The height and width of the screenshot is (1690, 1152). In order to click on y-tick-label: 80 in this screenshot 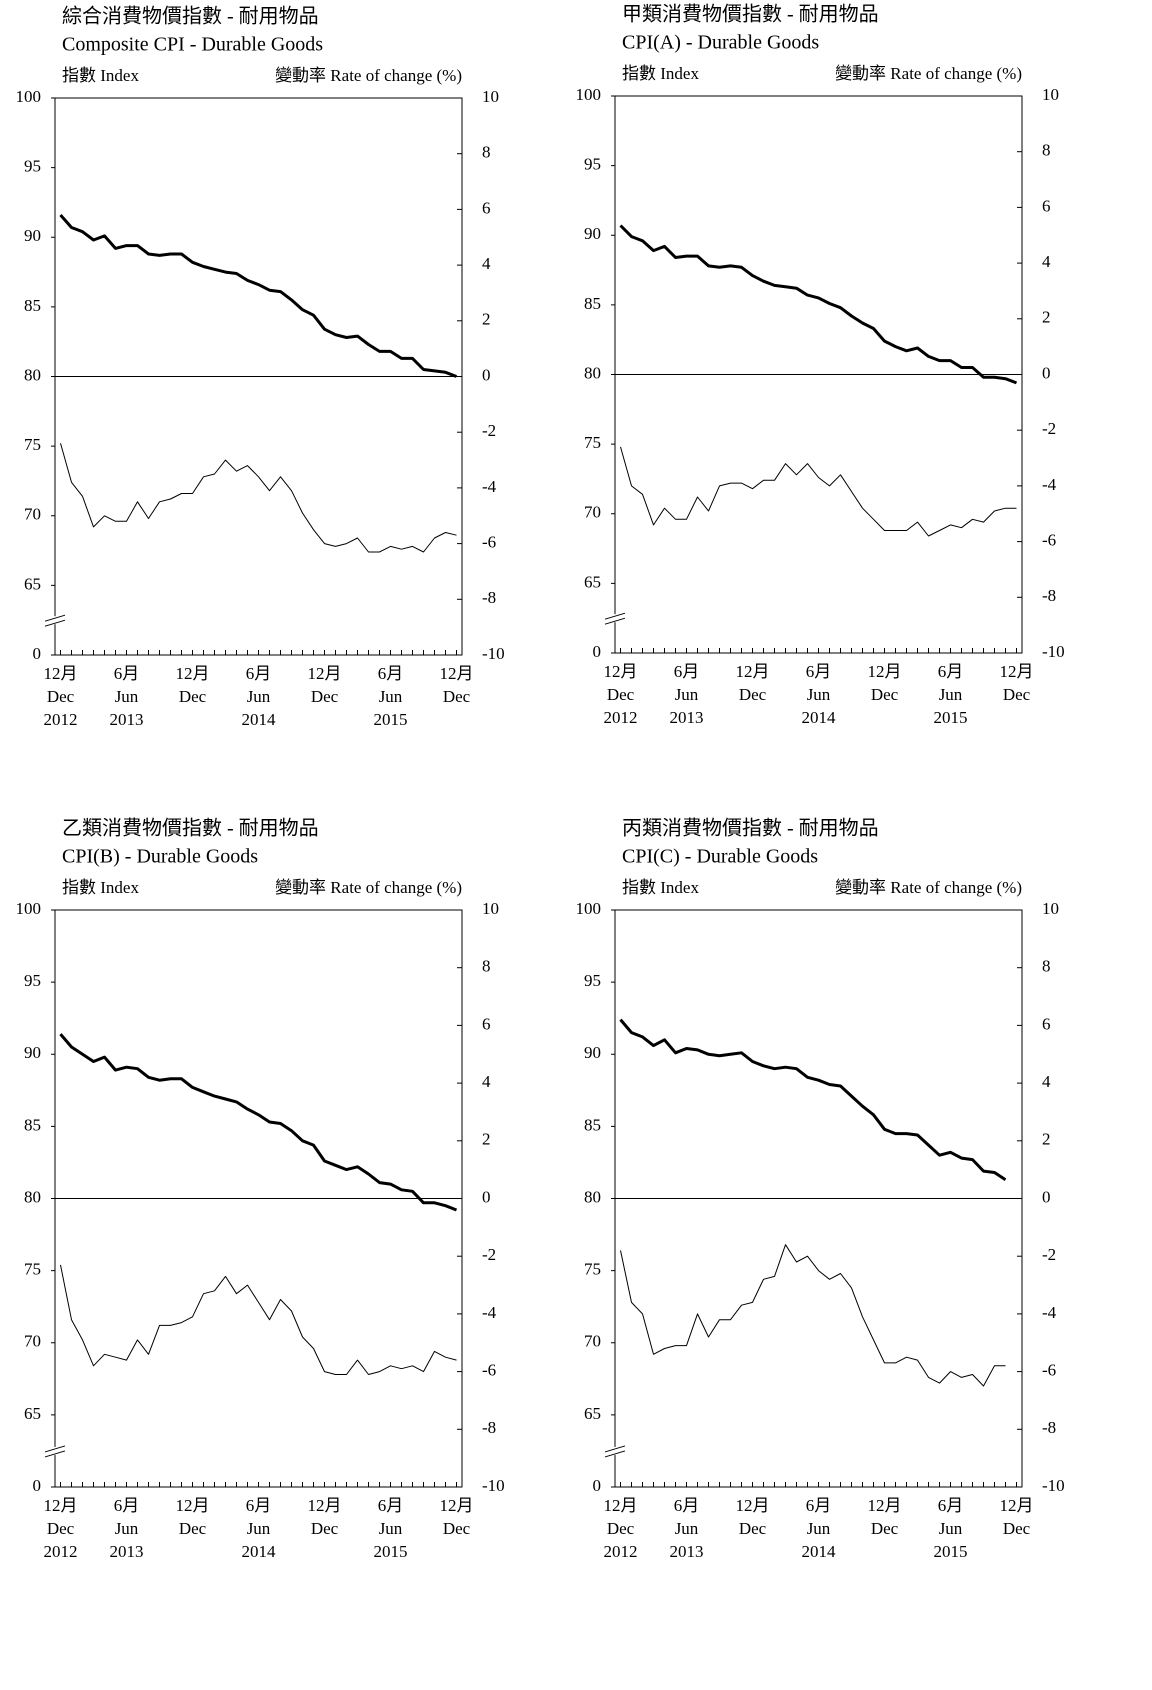, I will do `click(592, 1196)`.